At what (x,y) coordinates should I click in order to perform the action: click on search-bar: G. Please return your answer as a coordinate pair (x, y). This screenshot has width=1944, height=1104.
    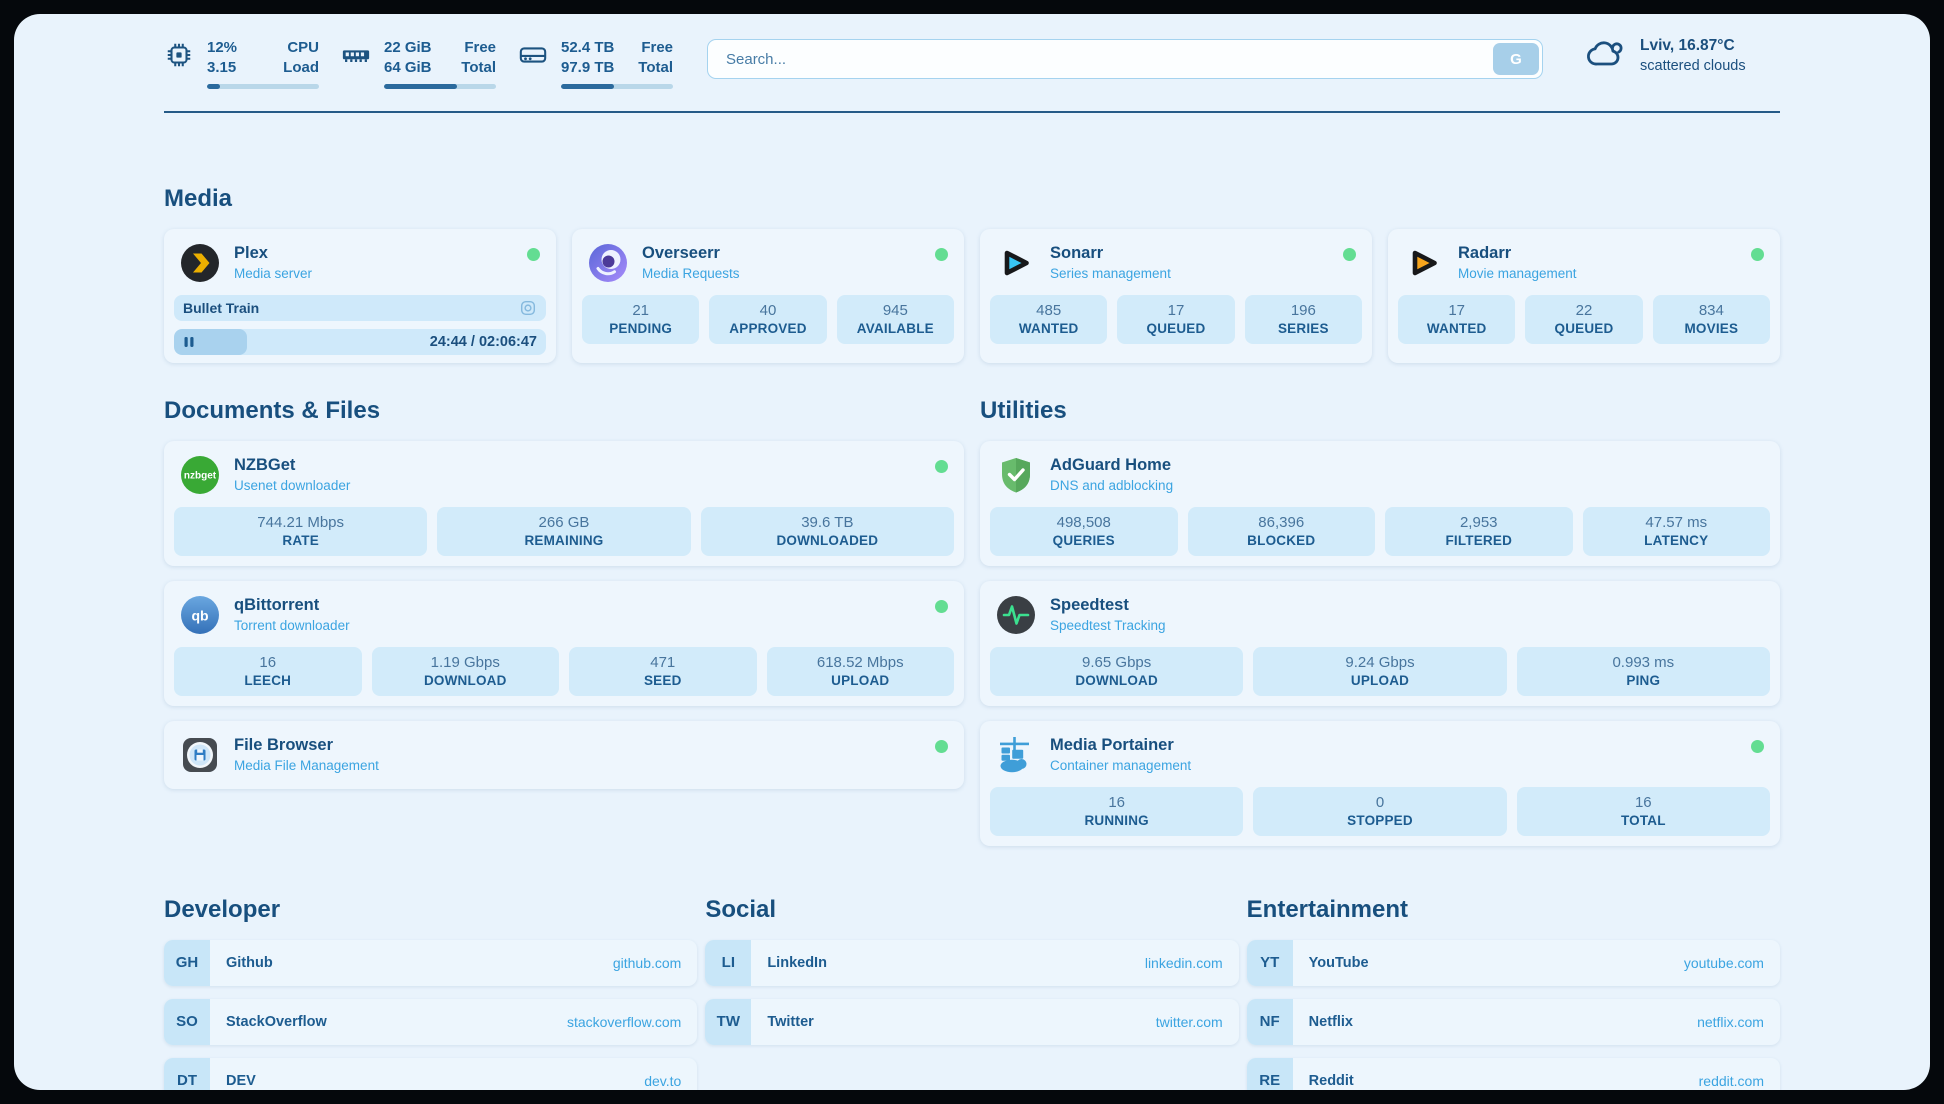
    Looking at the image, I should click on (1125, 59).